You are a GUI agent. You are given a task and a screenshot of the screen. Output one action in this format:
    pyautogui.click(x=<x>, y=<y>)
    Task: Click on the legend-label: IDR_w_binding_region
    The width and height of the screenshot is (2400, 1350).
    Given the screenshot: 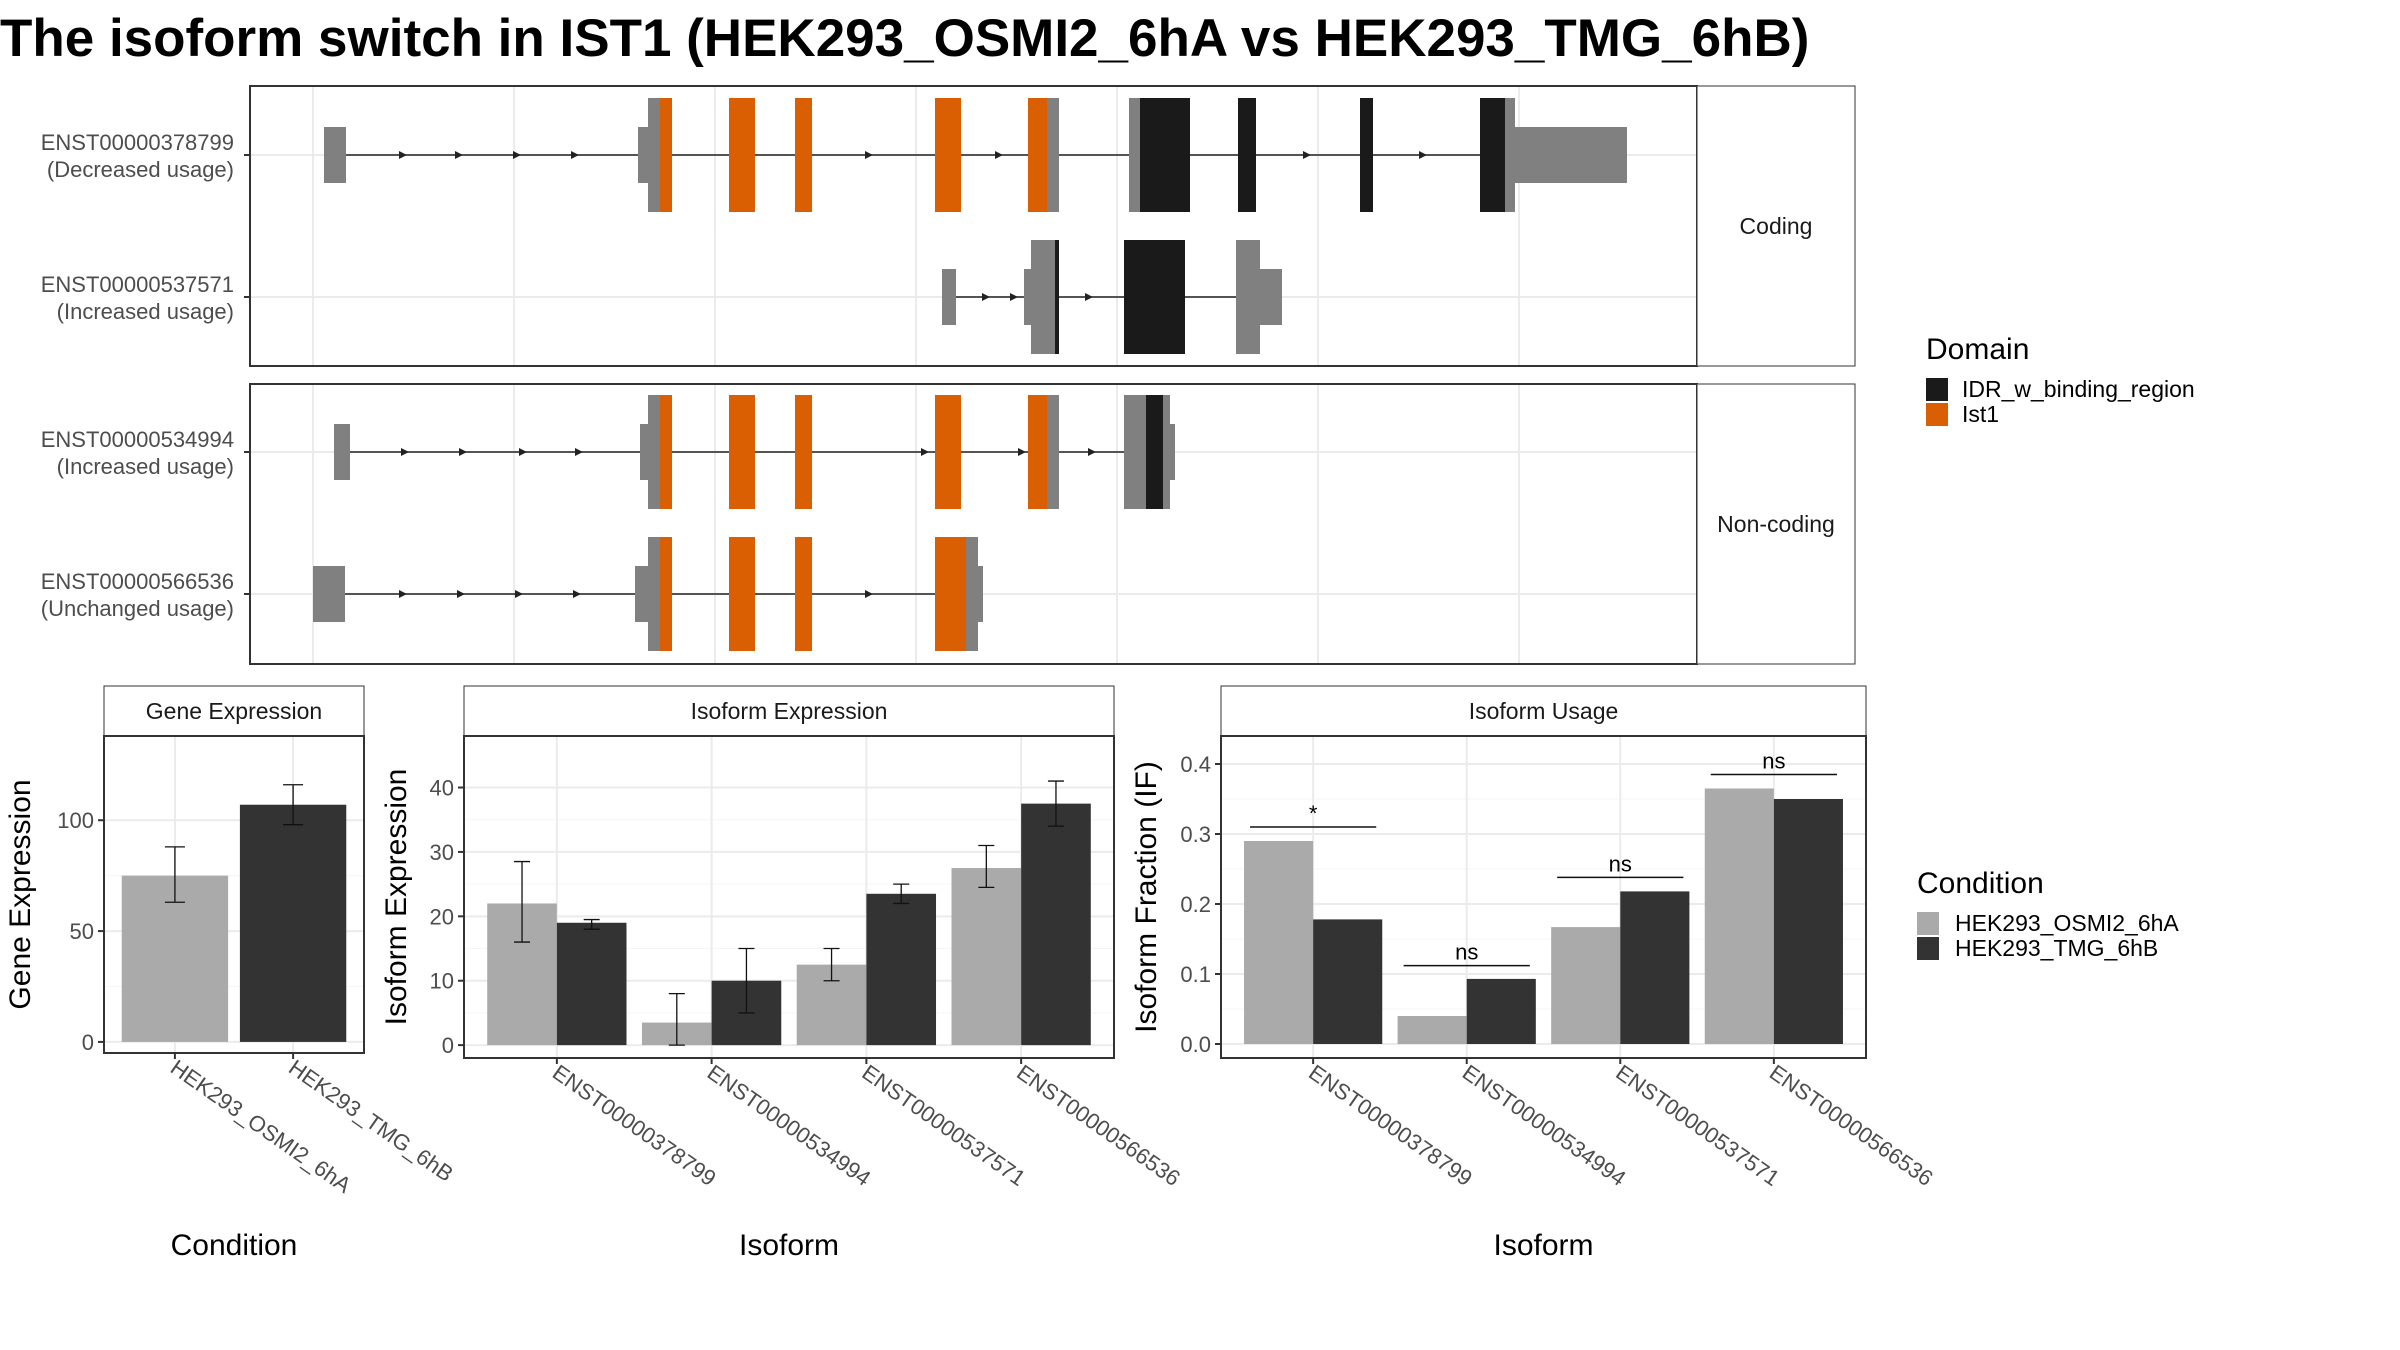 What is the action you would take?
    pyautogui.click(x=2078, y=389)
    